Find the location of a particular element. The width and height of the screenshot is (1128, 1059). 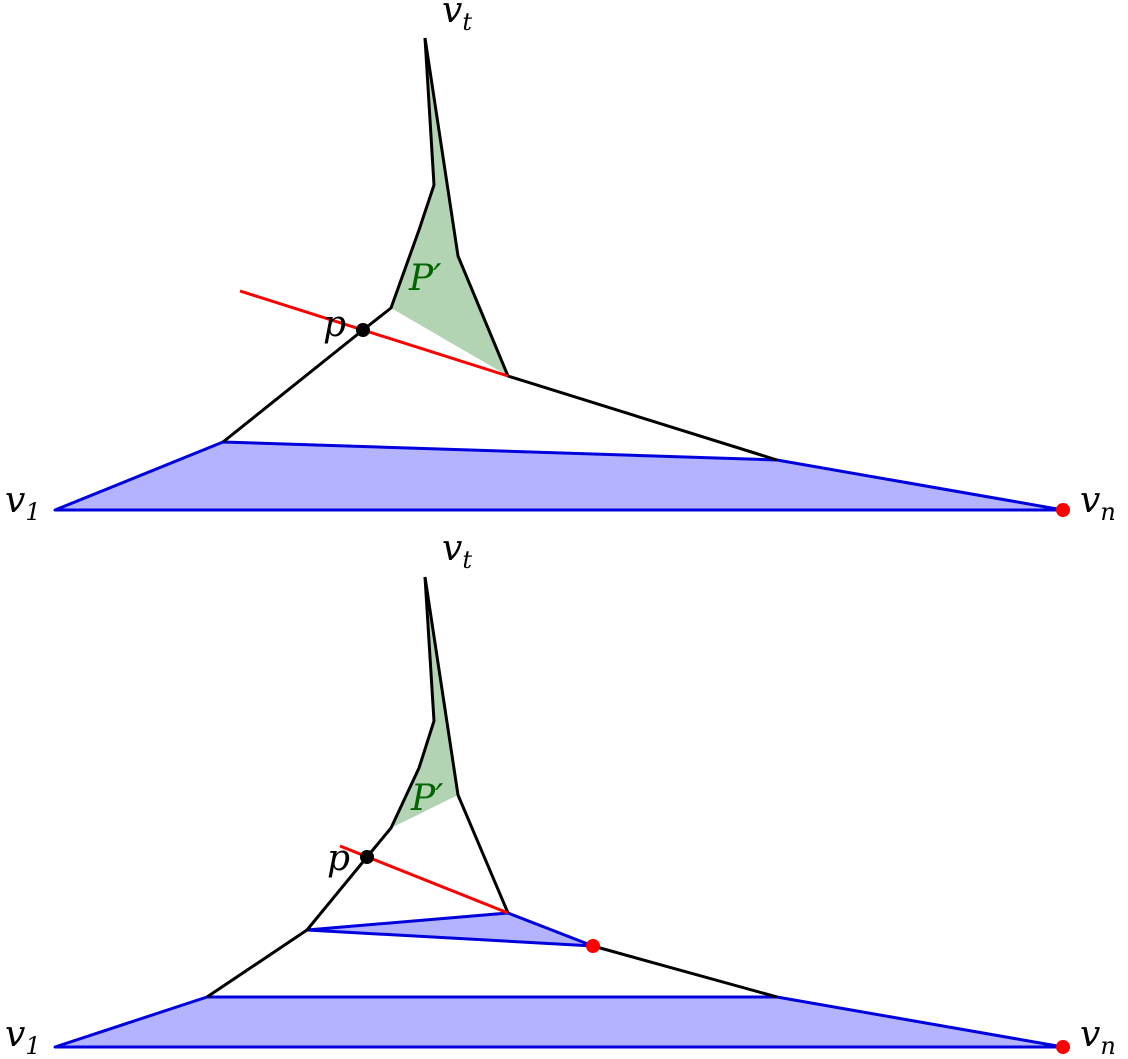

top-label-vn: vn is located at coordinates (1098, 503).